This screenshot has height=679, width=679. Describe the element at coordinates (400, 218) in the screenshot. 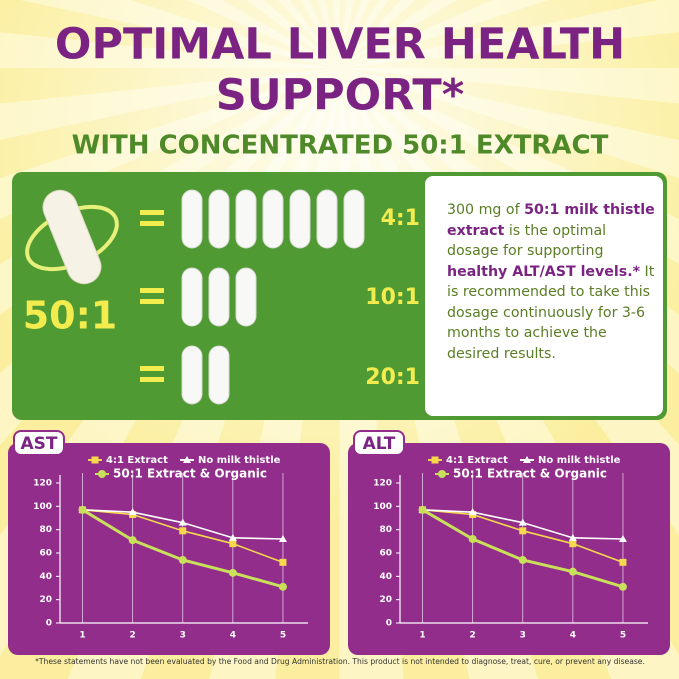

I see `ratio-label: 4:1` at that location.